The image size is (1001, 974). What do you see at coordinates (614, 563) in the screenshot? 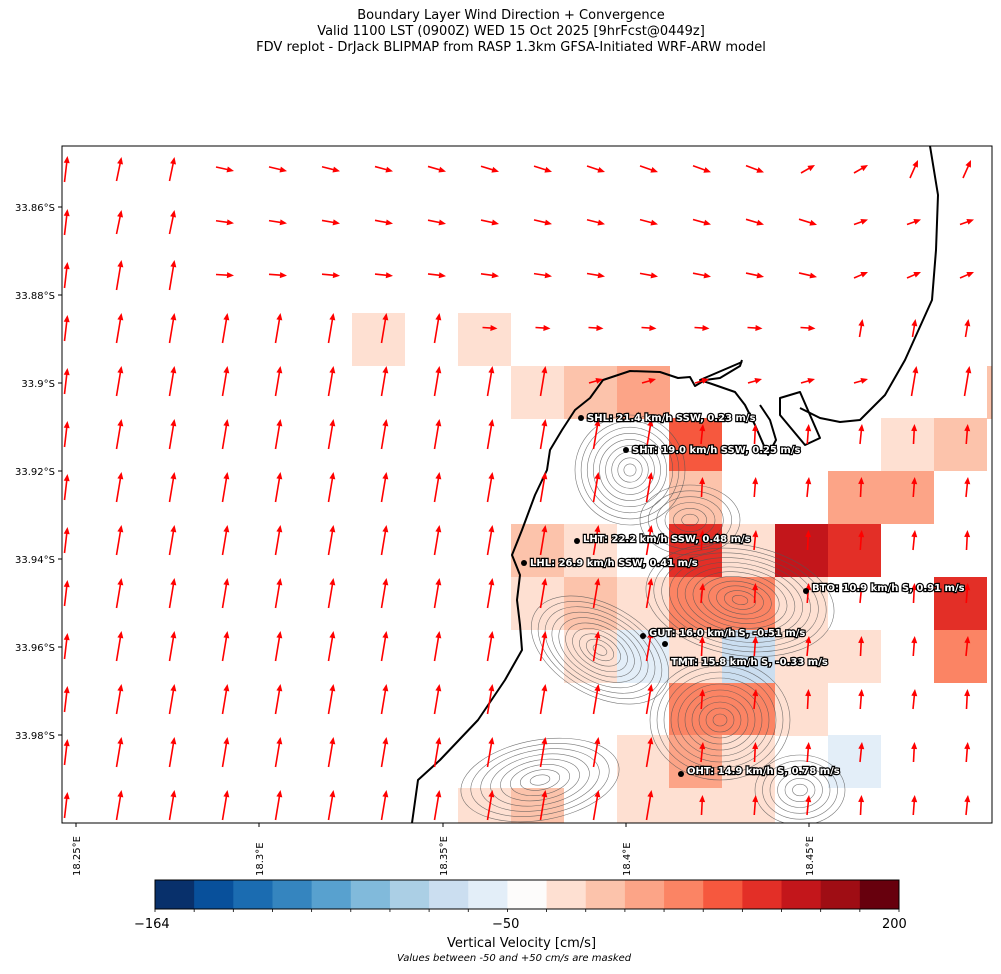
I see `station-label: LHL: 26.9 km/h SSW, 0.41 m/s` at bounding box center [614, 563].